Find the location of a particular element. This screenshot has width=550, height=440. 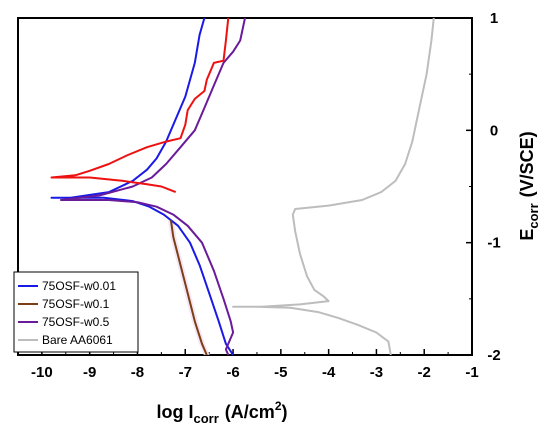

y-axis-title: Ecorr (V/SCE) is located at coordinates (529, 185).